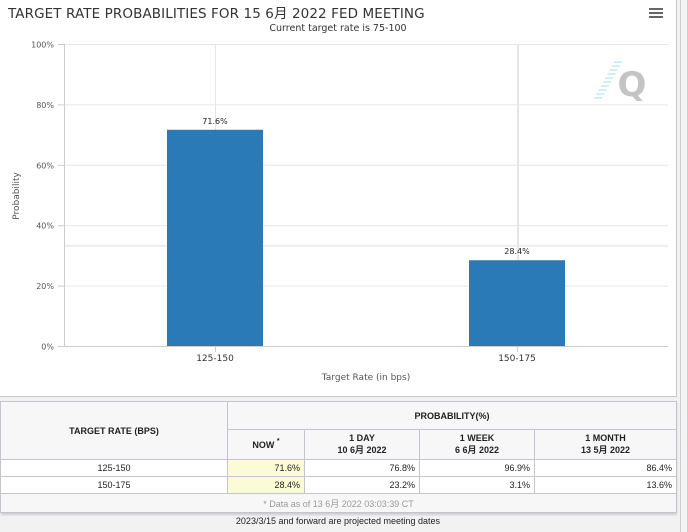 The image size is (688, 532). Describe the element at coordinates (266, 468) in the screenshot. I see `cell-now: 71.6%` at that location.